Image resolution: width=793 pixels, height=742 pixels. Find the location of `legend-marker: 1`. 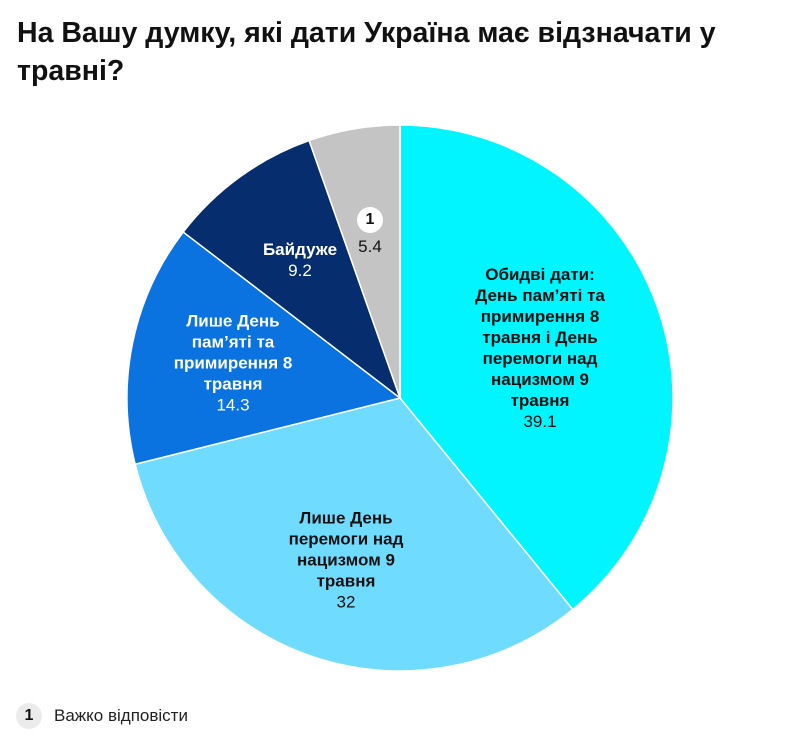

legend-marker: 1 is located at coordinates (29, 716).